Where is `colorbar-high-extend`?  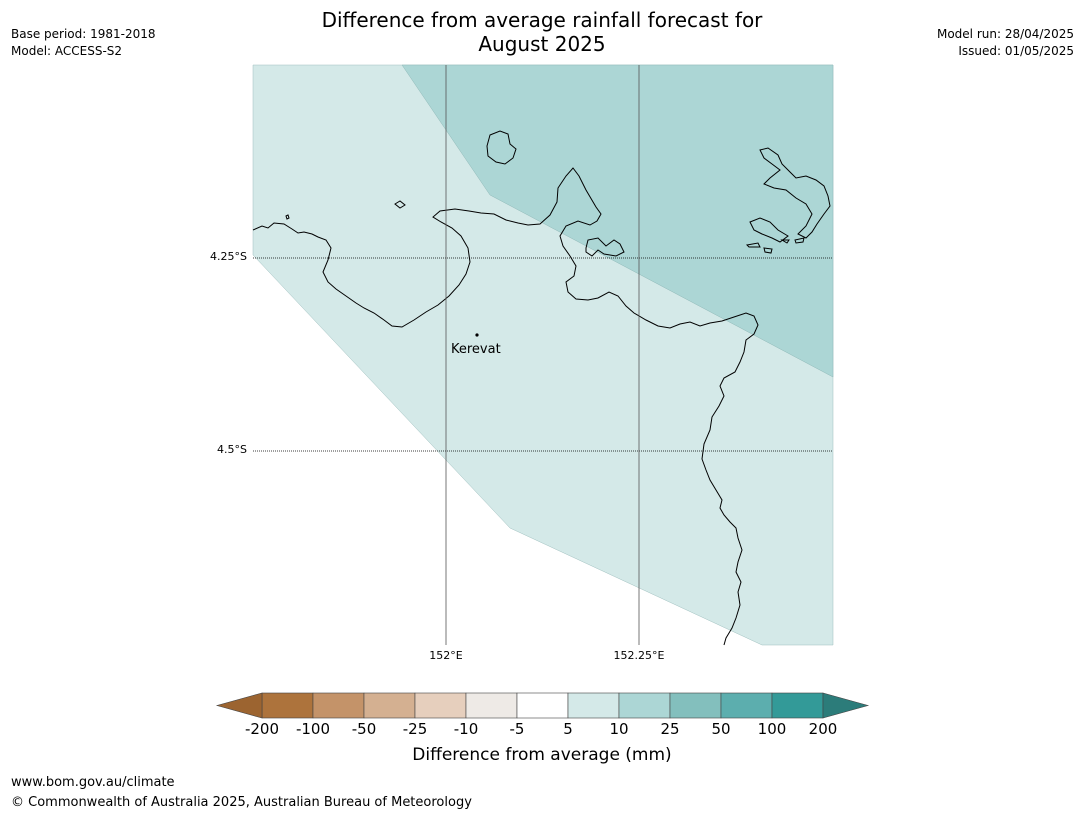 colorbar-high-extend is located at coordinates (846, 705).